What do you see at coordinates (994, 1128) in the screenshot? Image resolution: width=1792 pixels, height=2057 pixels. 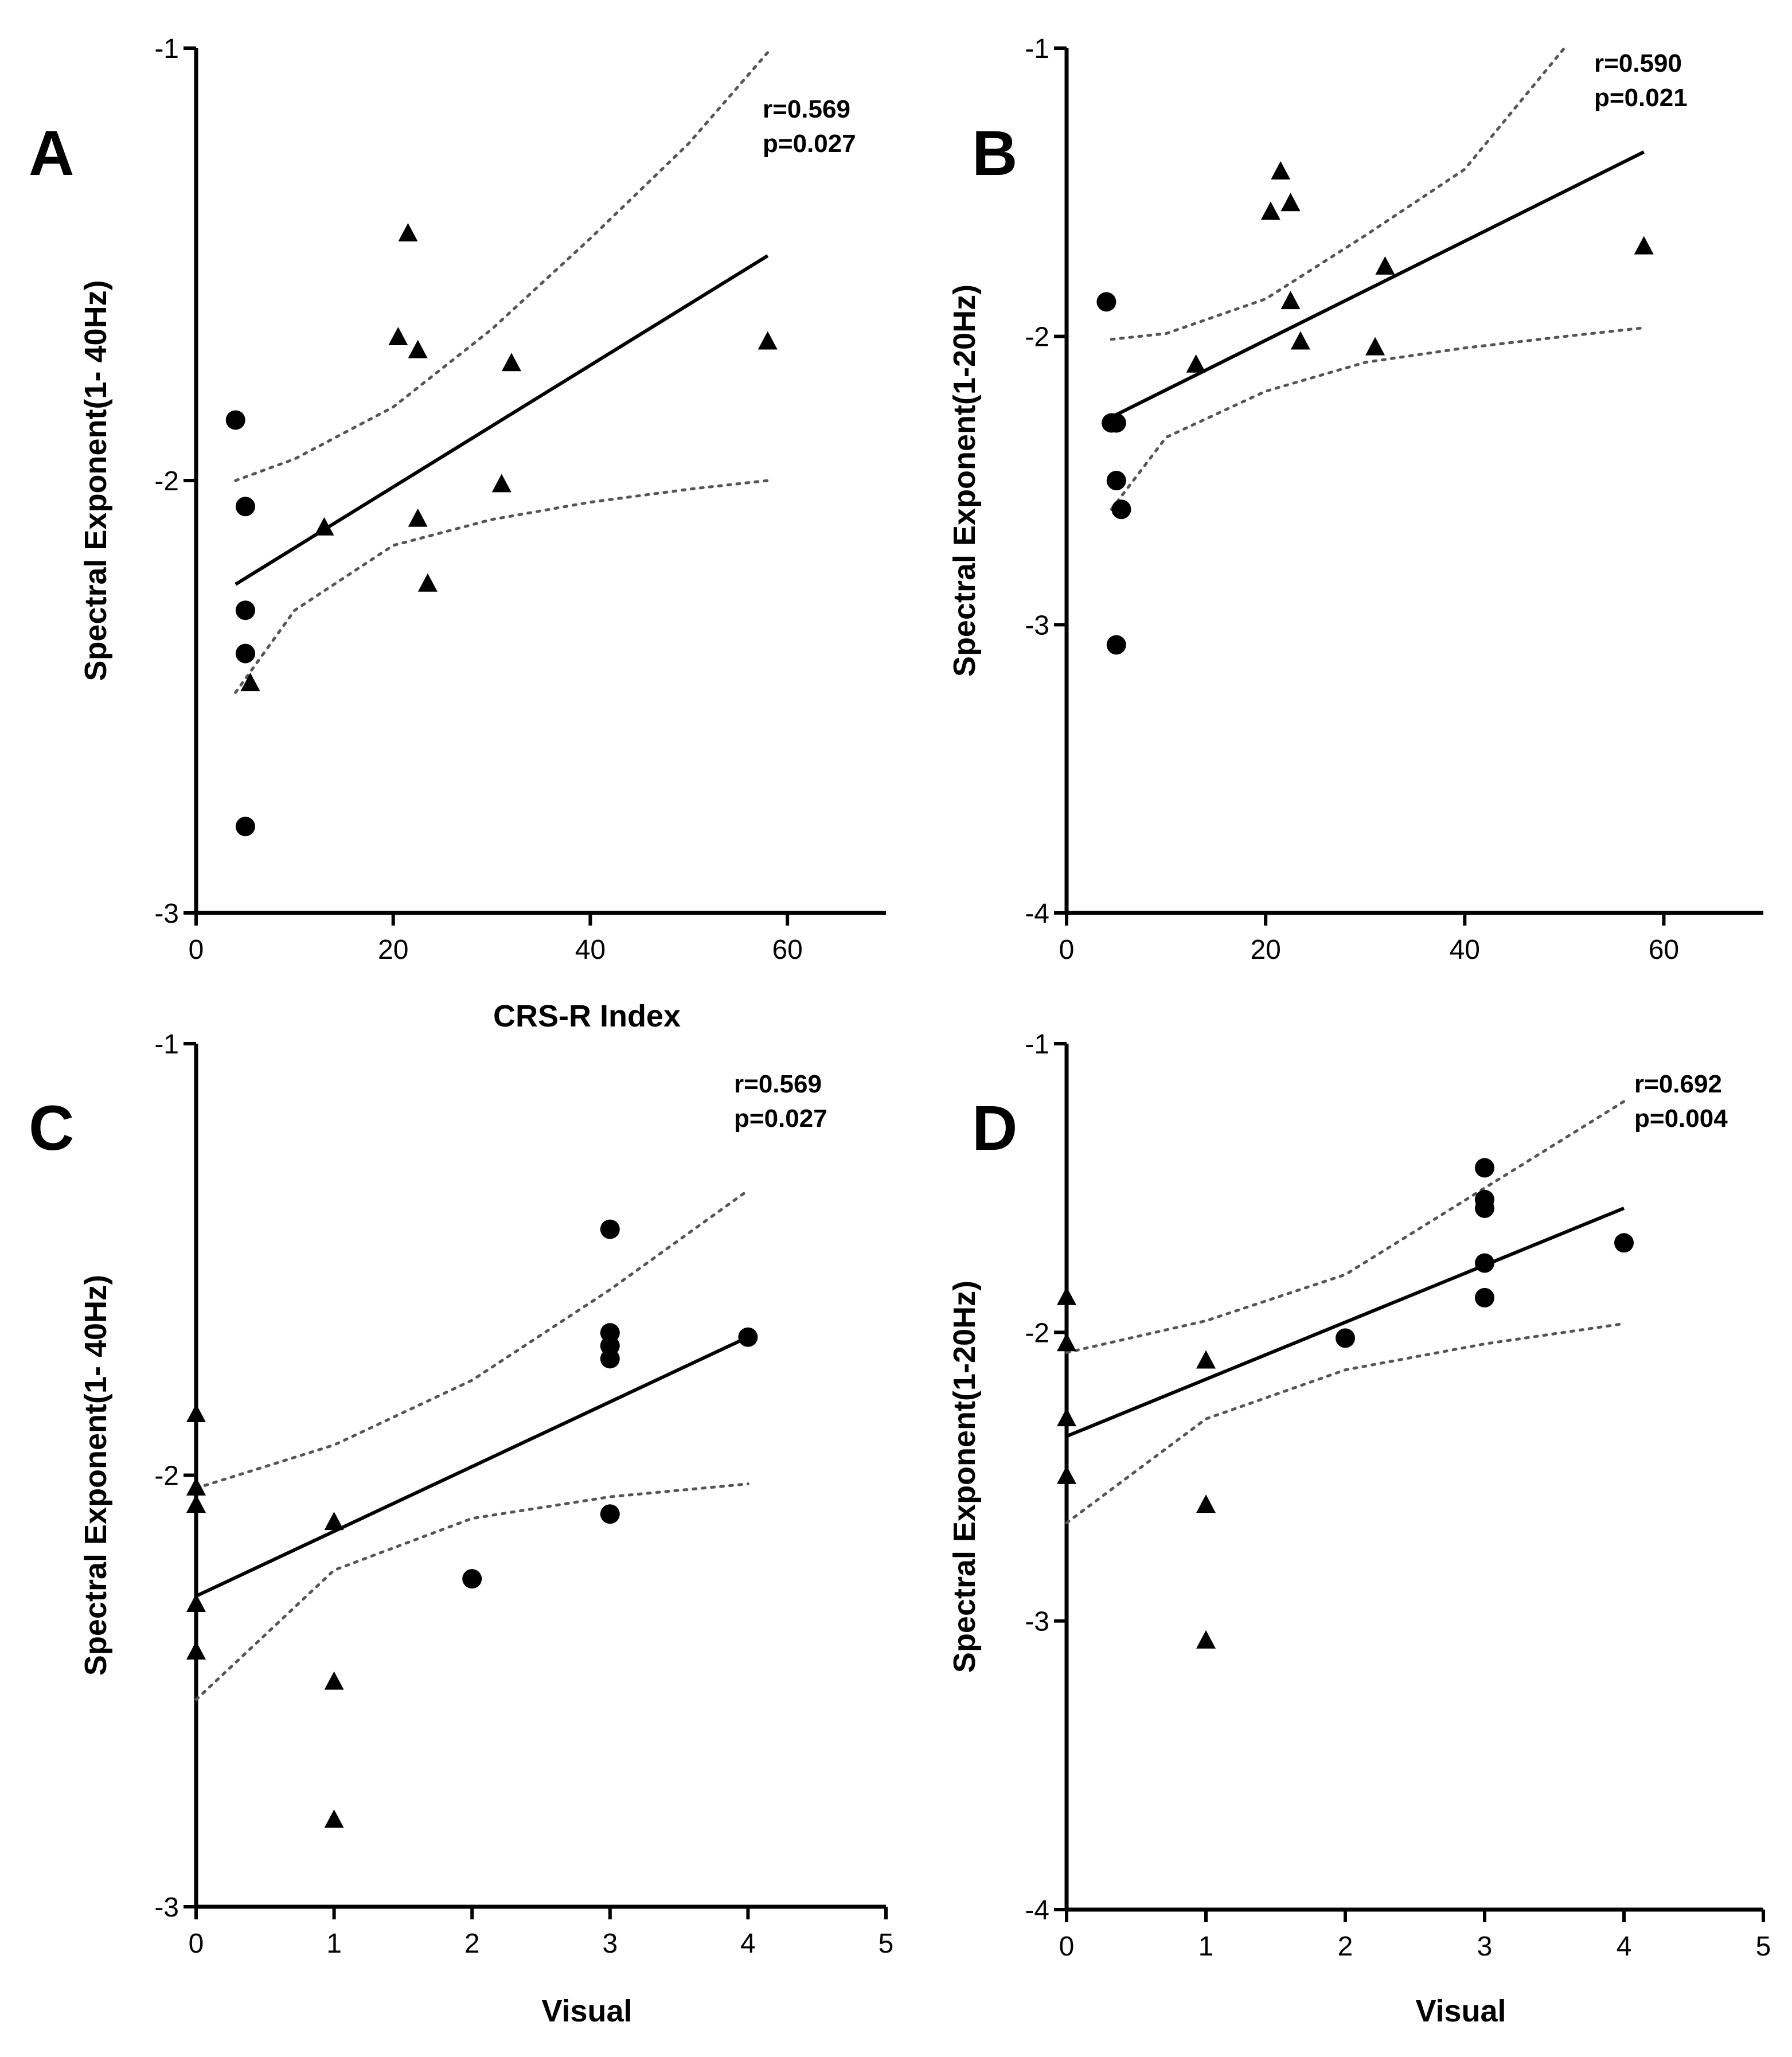 I see `panel-label: D` at bounding box center [994, 1128].